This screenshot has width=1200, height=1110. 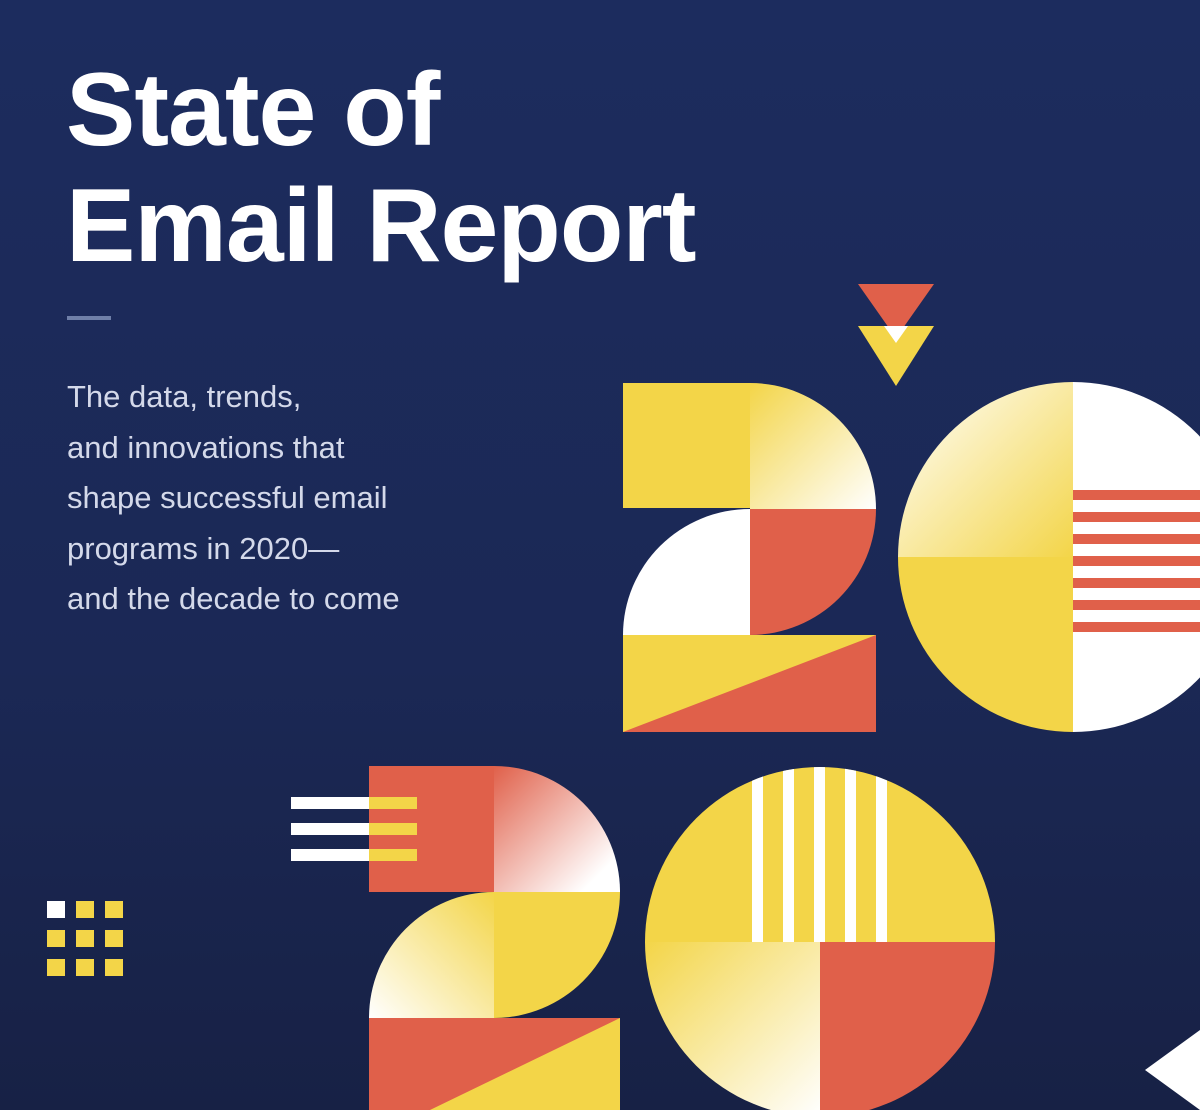 What do you see at coordinates (686, 572) in the screenshot?
I see `digit2-quarter-white` at bounding box center [686, 572].